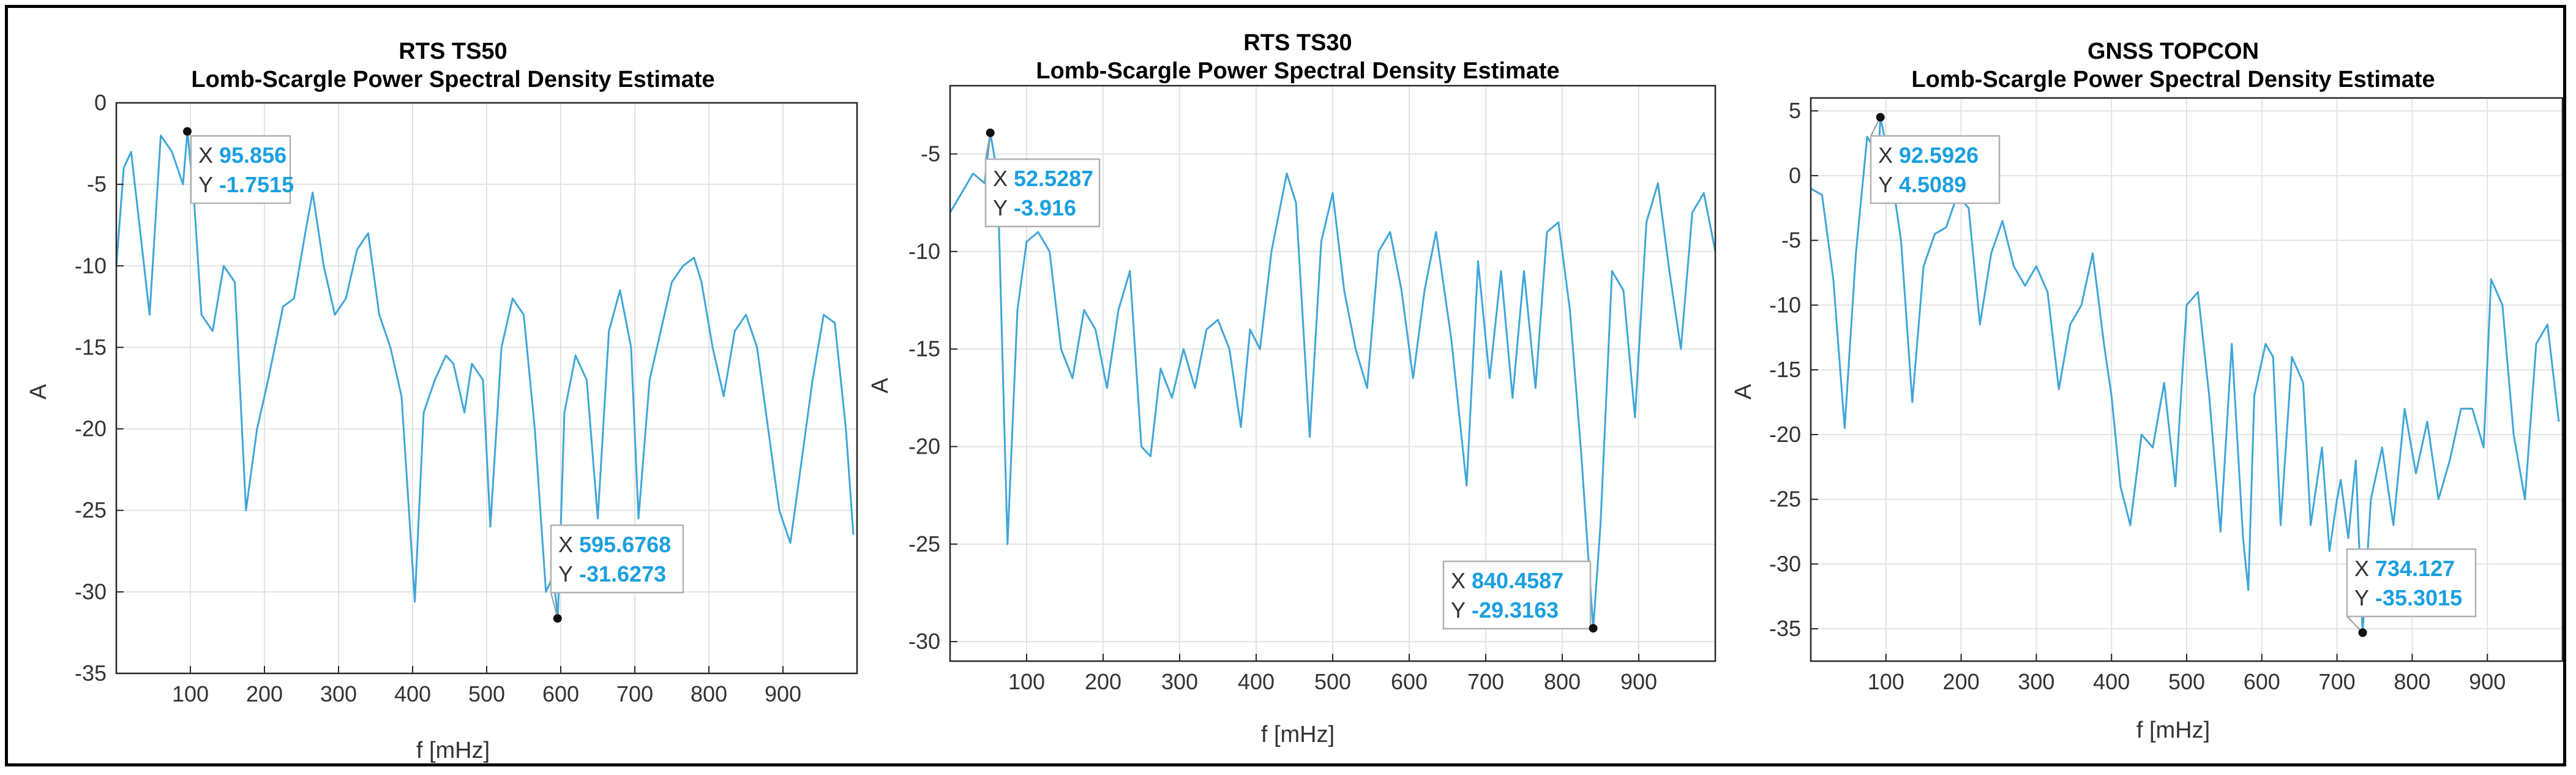  Describe the element at coordinates (709, 693) in the screenshot. I see `x-tick-label: 800` at that location.